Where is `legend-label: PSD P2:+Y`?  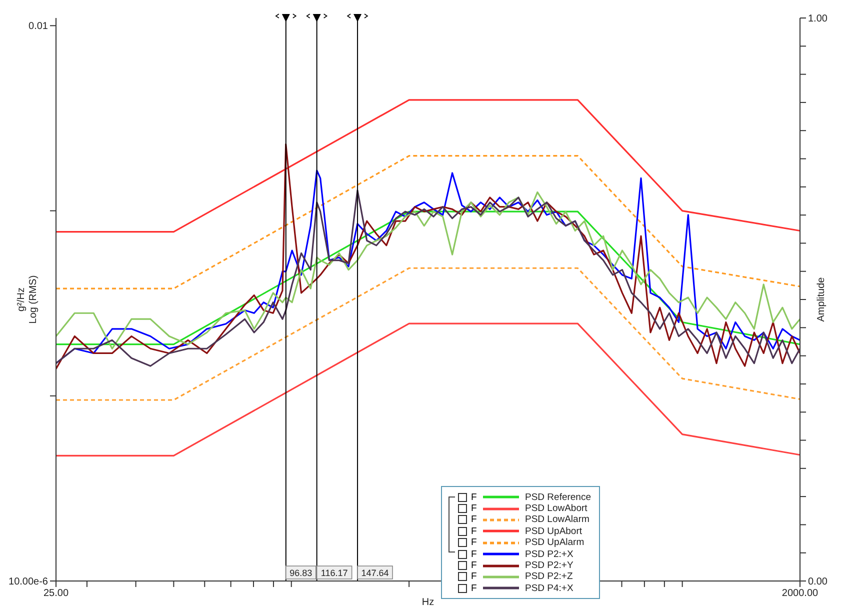 legend-label: PSD P2:+Y is located at coordinates (549, 566).